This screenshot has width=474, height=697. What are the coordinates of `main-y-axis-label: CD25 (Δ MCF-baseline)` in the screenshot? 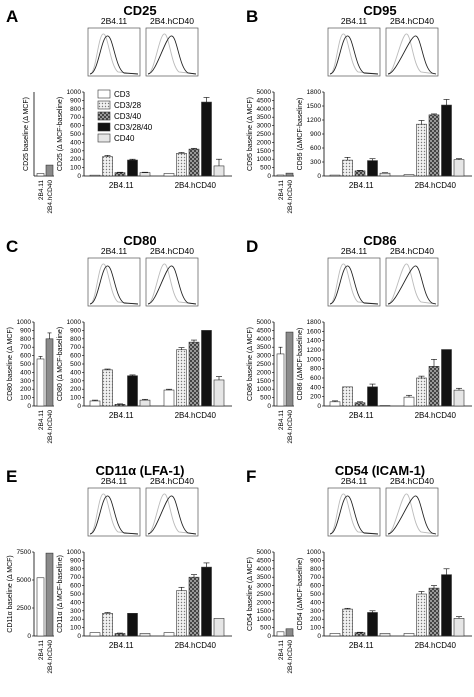 It's located at (60, 134).